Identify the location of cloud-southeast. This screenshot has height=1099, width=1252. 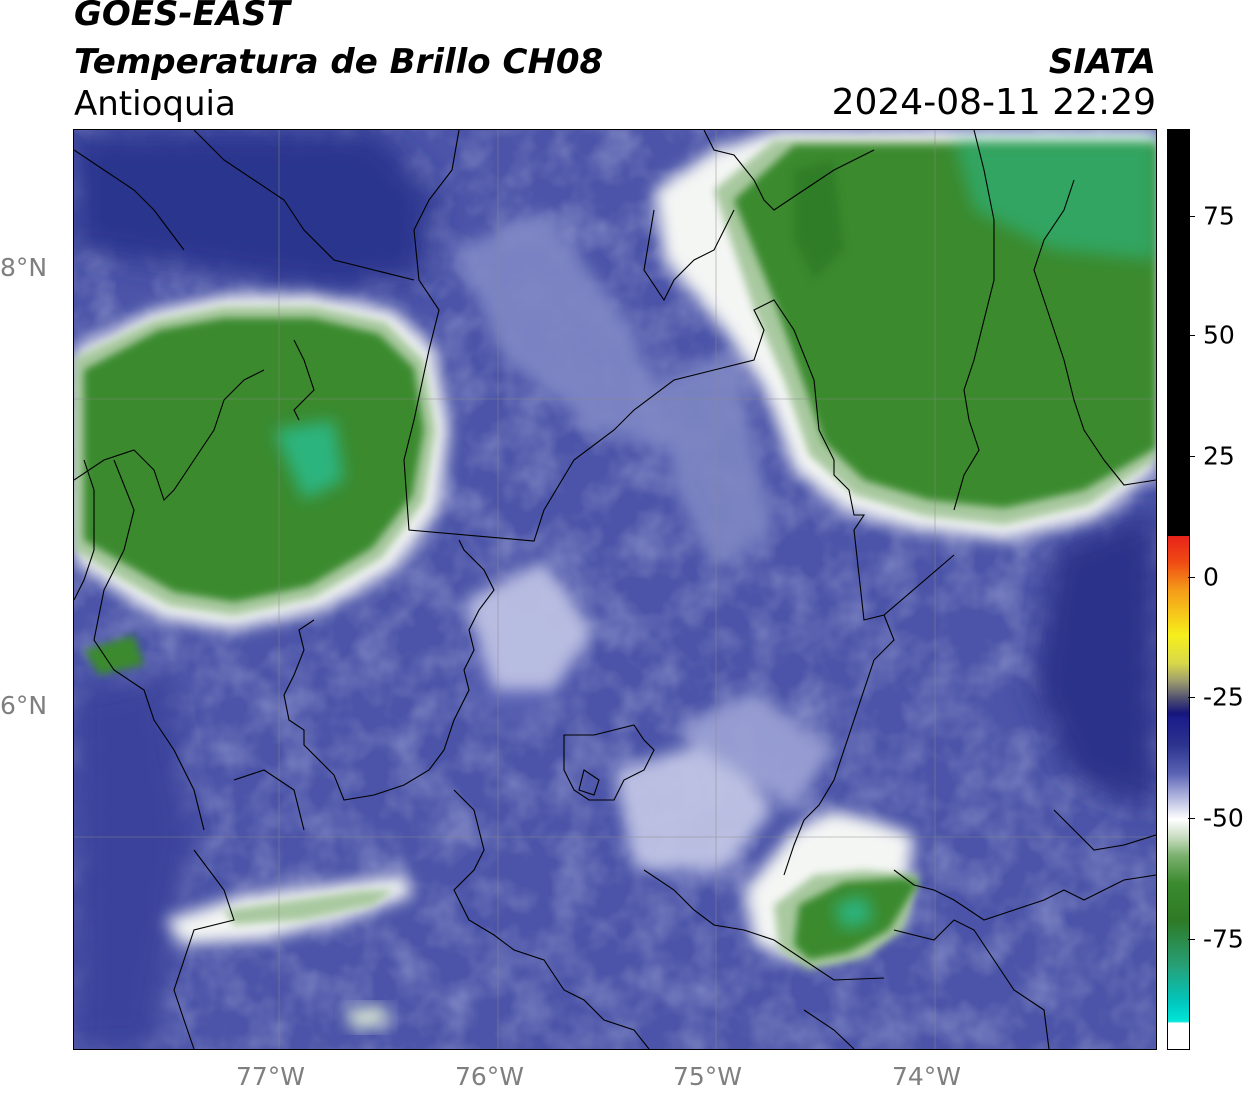
(831, 890).